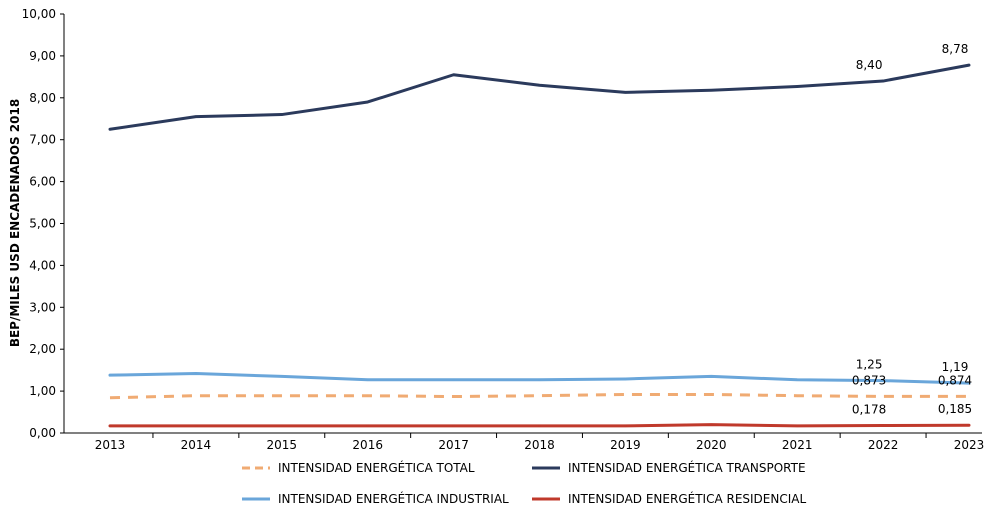 The width and height of the screenshot is (1005, 510). What do you see at coordinates (955, 380) in the screenshot?
I see `data-label: 0,874` at bounding box center [955, 380].